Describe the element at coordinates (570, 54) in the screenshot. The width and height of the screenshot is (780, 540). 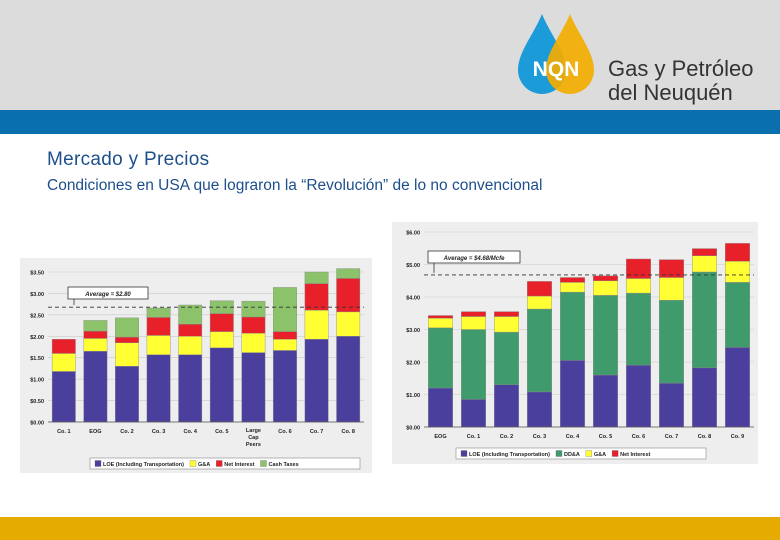
I see `gold-drop-shape` at that location.